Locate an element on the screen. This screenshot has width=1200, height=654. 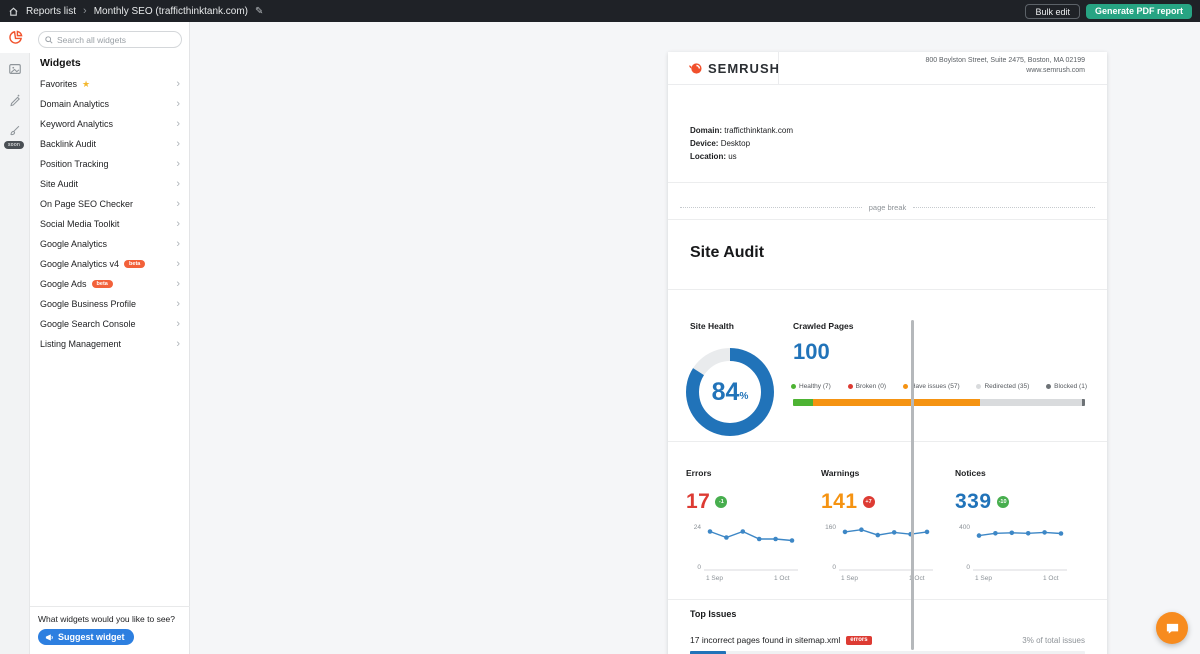
notices-sparkline is located at coordinates (1020, 547).